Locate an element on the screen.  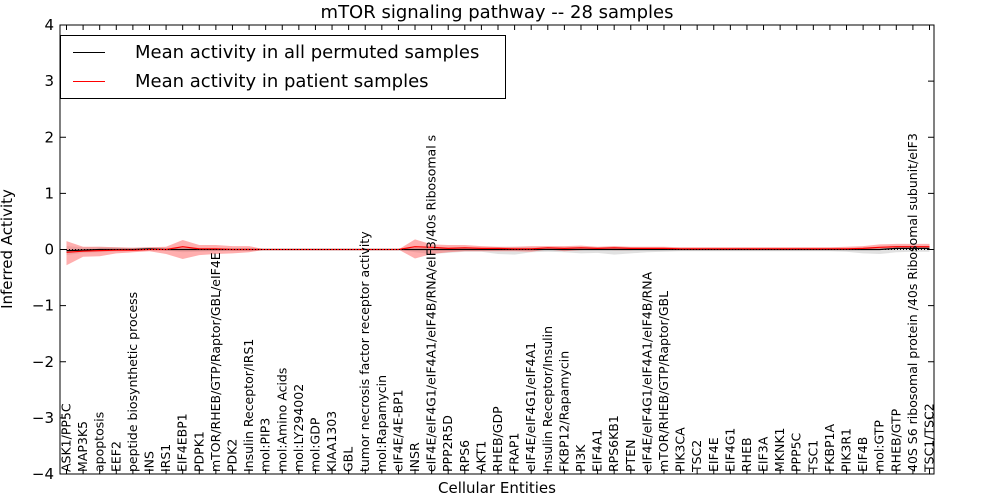
x-tick-label: PDK2 is located at coordinates (231, 455).